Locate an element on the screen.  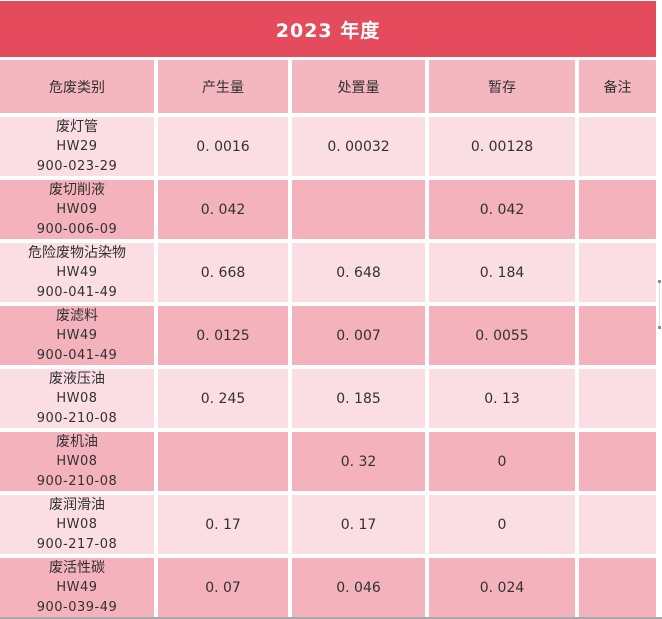
waste-id-code: 900-023-29 is located at coordinates (77, 166).